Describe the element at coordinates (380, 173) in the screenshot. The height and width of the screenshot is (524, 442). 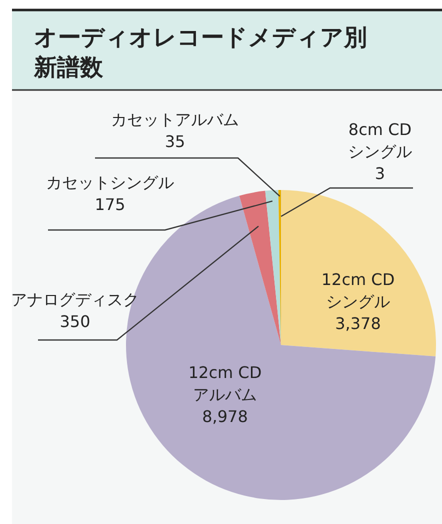
I see `data-label: 3` at that location.